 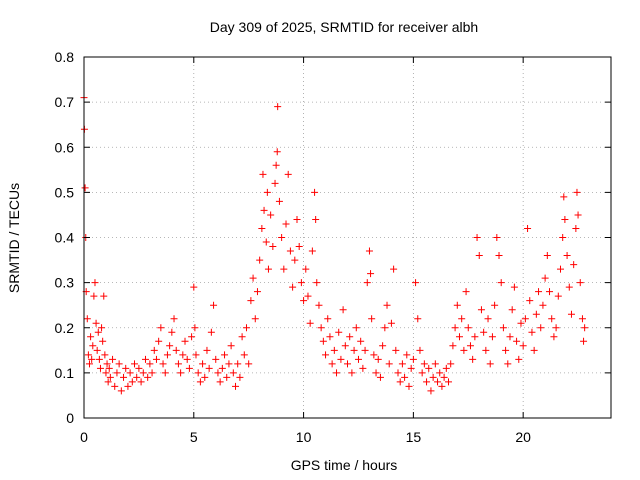 I want to click on x-tick-label: 0, so click(x=84, y=437).